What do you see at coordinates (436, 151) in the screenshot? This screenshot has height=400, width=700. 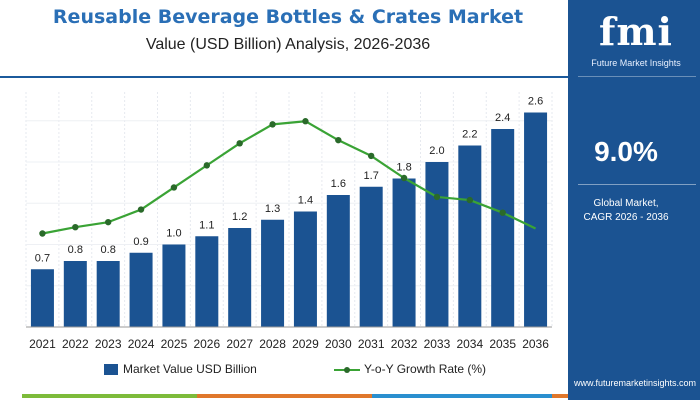 I see `bar-value-label: 2.0` at bounding box center [436, 151].